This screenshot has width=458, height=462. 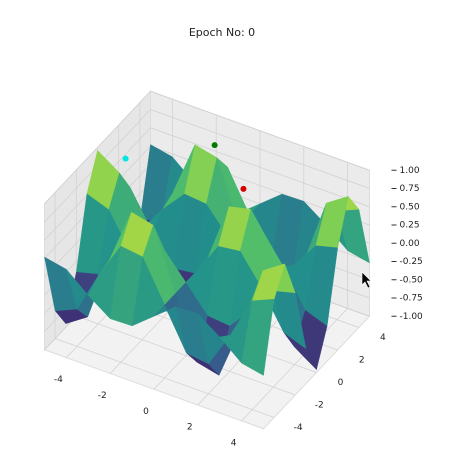 I want to click on z-tick-label: -1.00, so click(x=412, y=317).